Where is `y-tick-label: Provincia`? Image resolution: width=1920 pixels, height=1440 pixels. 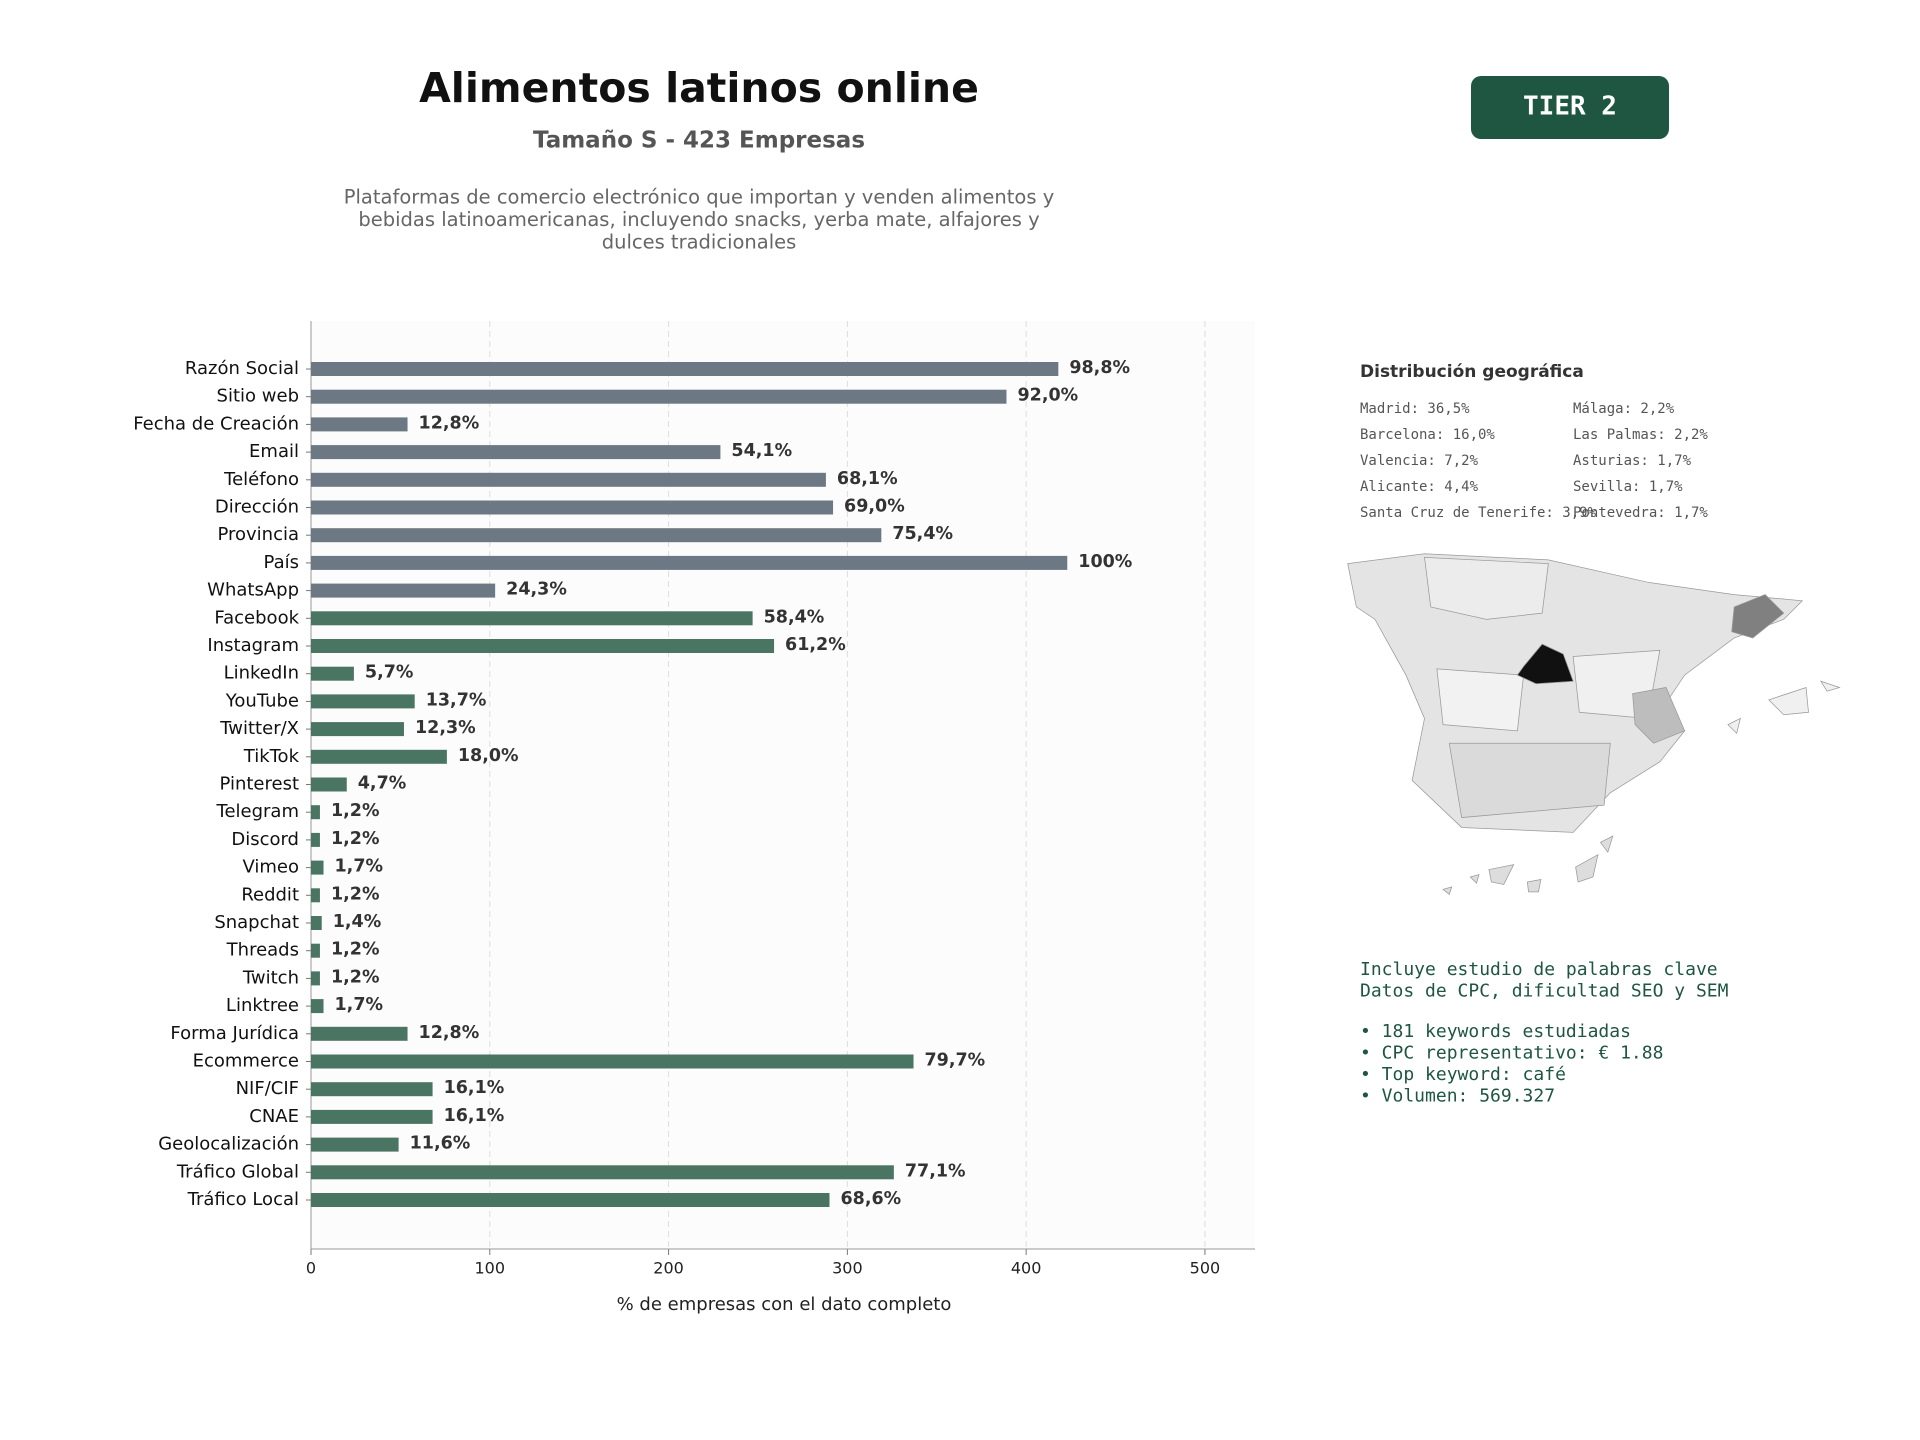
y-tick-label: Provincia is located at coordinates (258, 534).